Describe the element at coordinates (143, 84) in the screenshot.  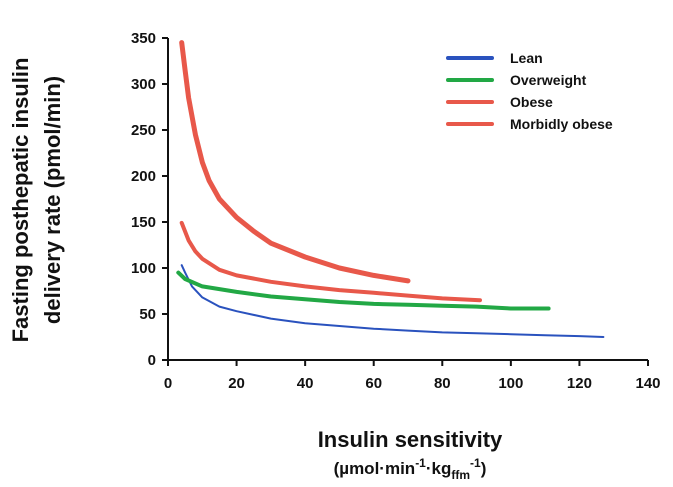
I see `y-tick-label: 300` at that location.